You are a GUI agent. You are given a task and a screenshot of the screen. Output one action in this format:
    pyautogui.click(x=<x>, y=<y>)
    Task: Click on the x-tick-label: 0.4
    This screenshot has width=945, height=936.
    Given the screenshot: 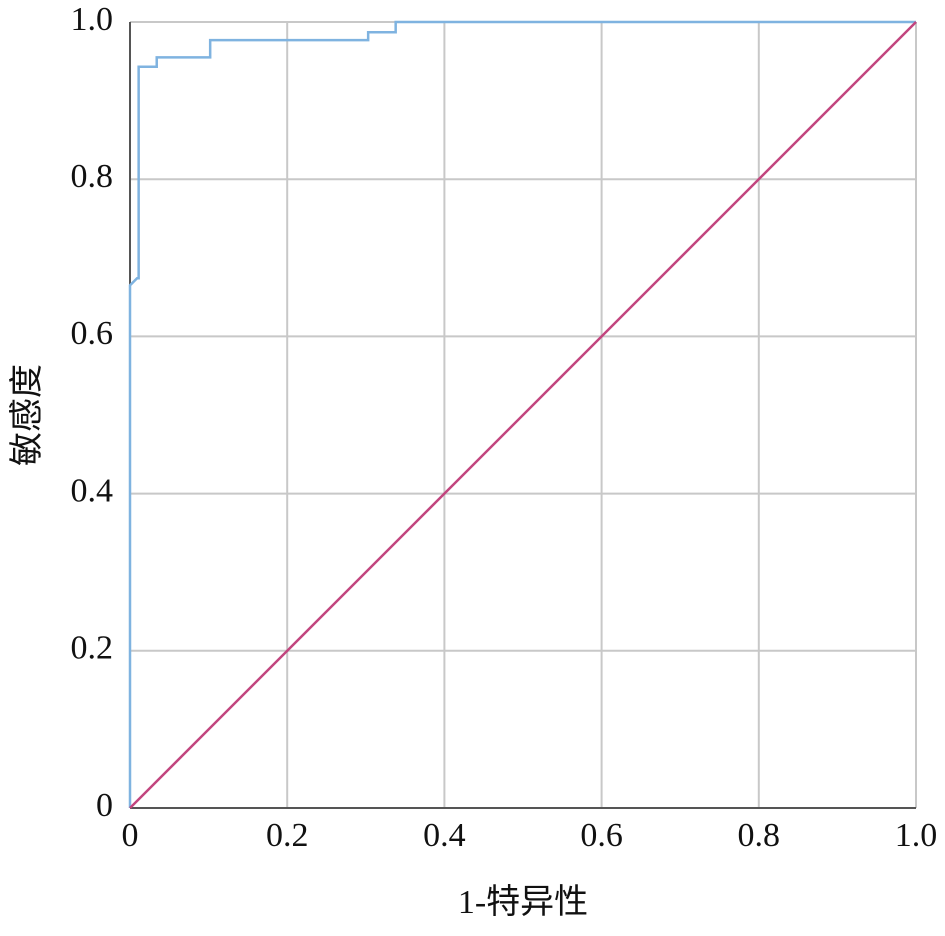 What is the action you would take?
    pyautogui.click(x=444, y=835)
    